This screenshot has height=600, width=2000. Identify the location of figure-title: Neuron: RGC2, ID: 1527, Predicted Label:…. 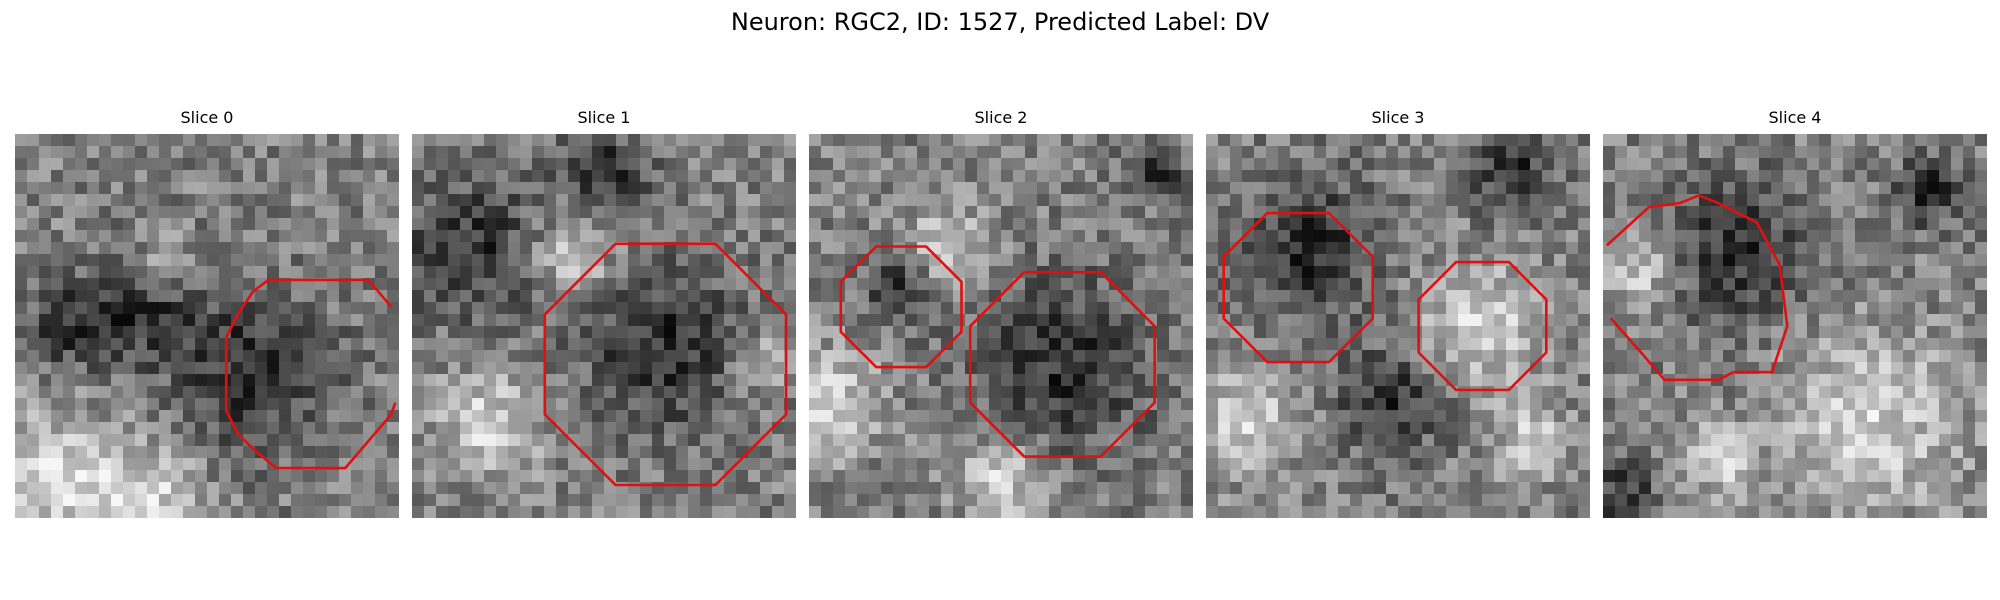
(1000, 22).